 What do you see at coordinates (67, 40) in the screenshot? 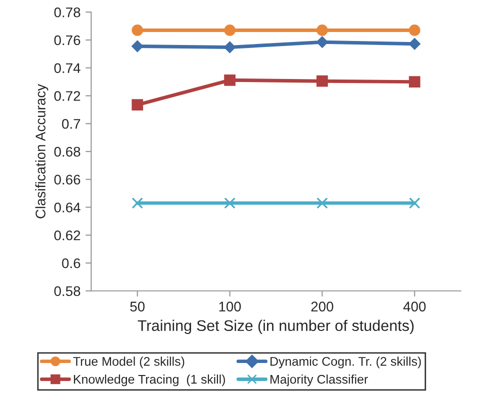
I see `y-tick-label: 0.76` at bounding box center [67, 40].